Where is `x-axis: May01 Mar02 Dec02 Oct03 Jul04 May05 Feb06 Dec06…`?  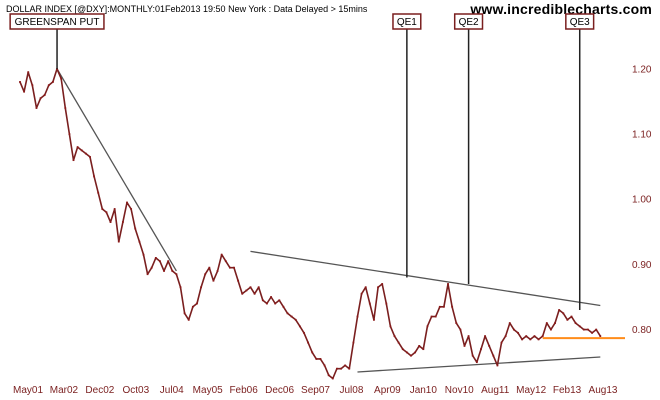
x-axis: May01 Mar02 Dec02 Oct03 Jul04 May05 Feb06 Dec06… is located at coordinates (315, 390).